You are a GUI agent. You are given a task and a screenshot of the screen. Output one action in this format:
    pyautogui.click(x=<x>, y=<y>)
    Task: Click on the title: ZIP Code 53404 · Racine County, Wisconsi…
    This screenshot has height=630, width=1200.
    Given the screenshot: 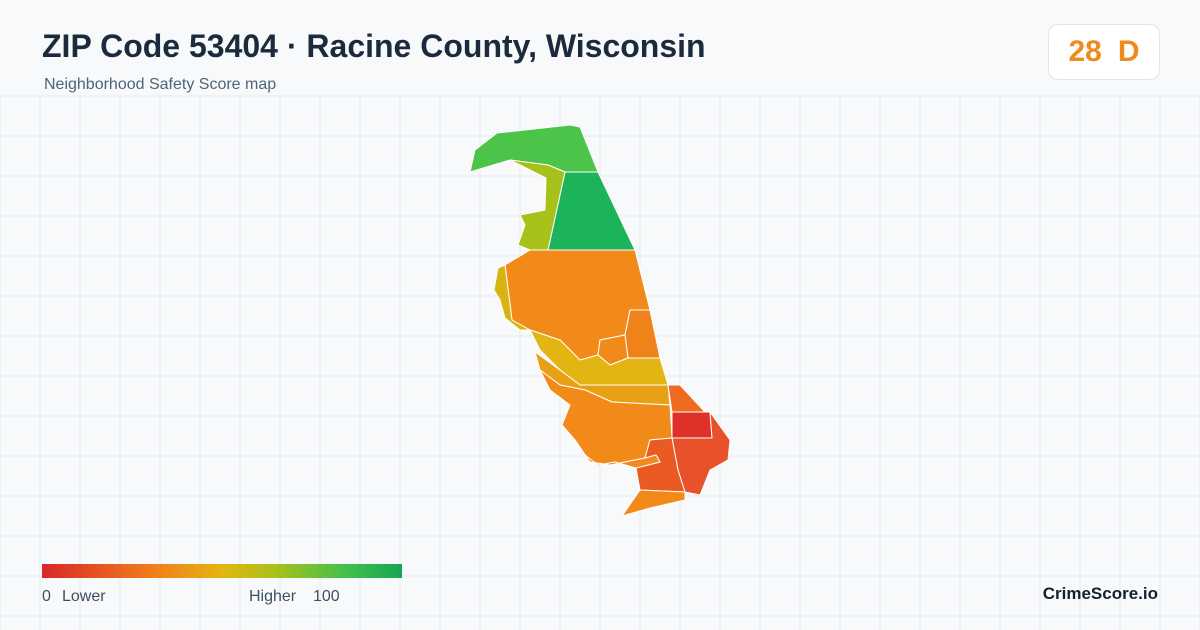 What is the action you would take?
    pyautogui.click(x=374, y=46)
    